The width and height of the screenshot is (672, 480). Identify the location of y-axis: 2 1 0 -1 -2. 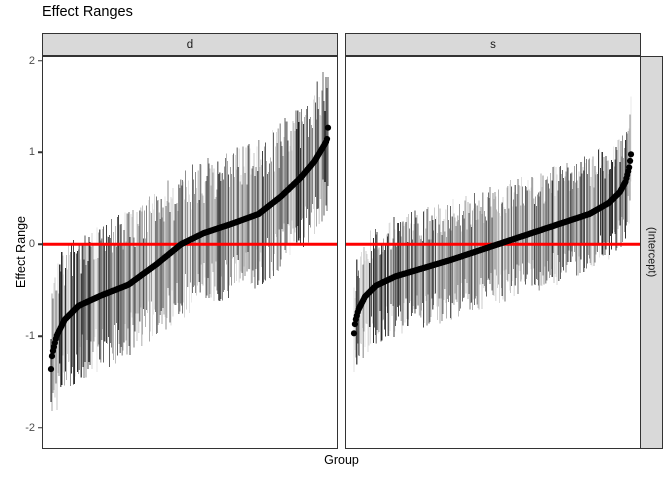
(21, 251).